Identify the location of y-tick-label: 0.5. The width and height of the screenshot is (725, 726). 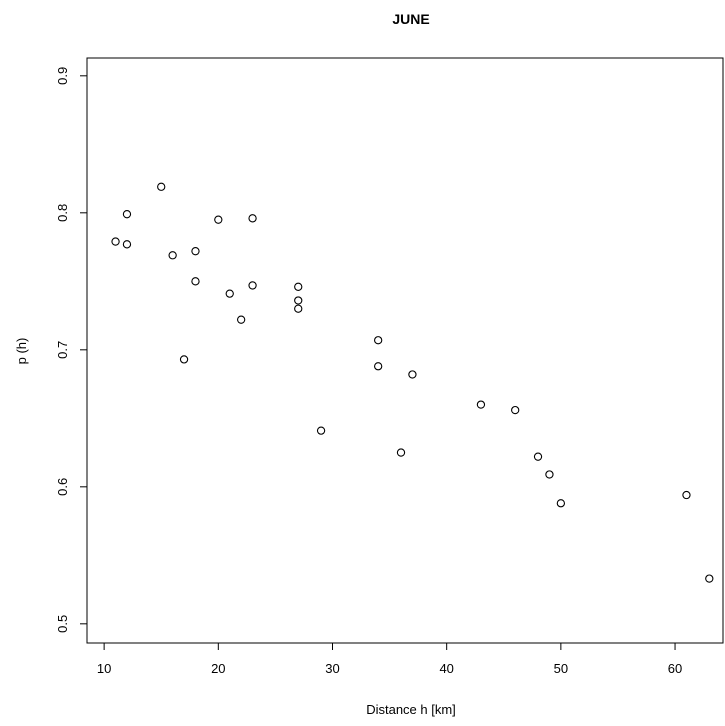
(62, 624).